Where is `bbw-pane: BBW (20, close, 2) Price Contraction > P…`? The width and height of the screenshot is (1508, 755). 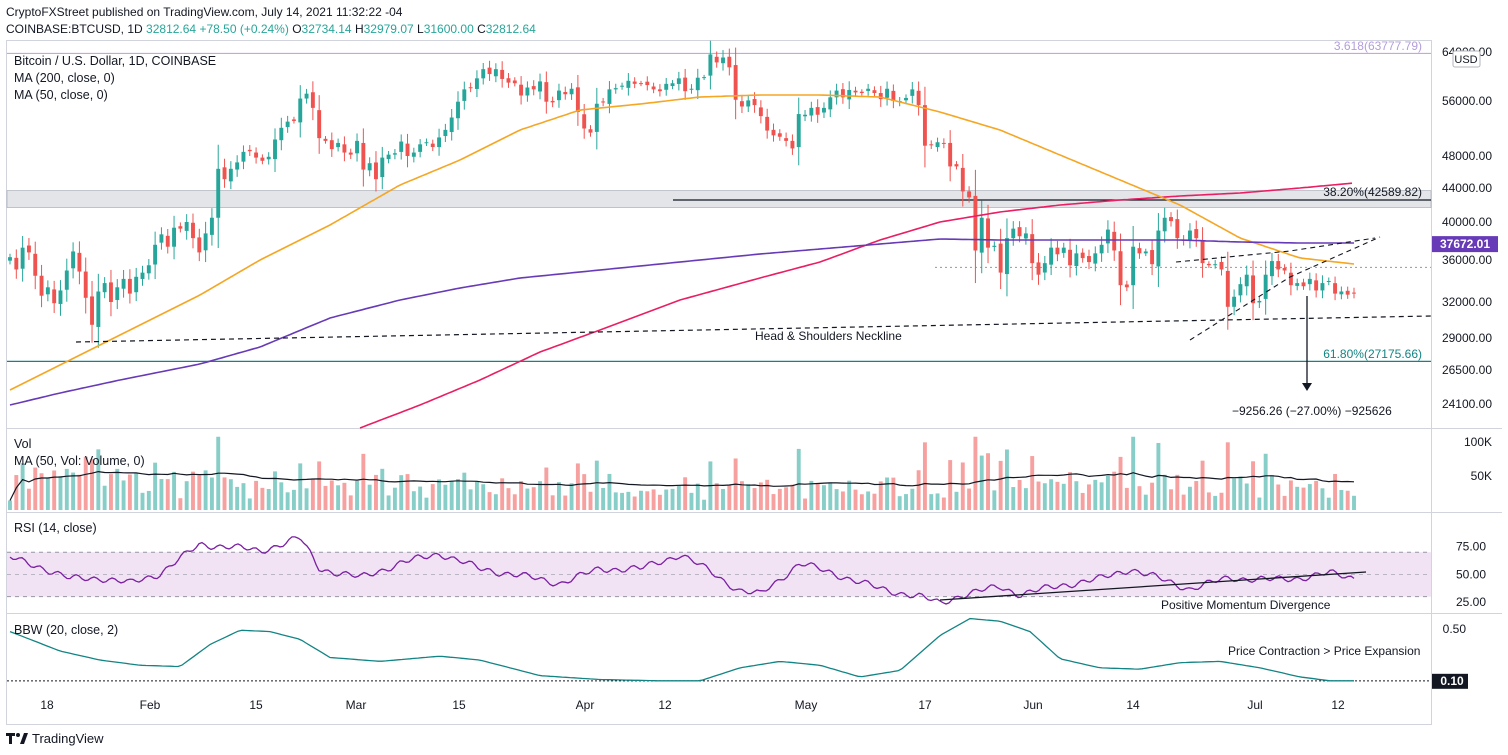
bbw-pane: BBW (20, close, 2) Price Contraction > P… is located at coordinates (737, 653).